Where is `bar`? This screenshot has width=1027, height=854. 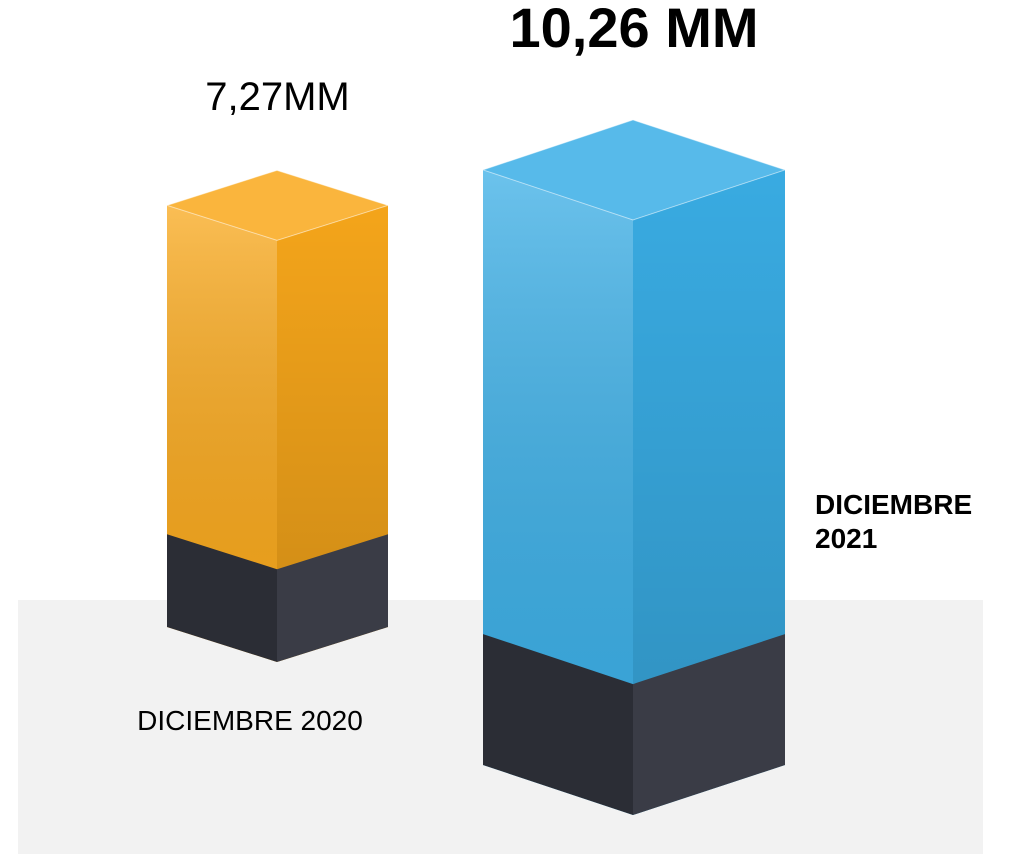 bar is located at coordinates (277, 415).